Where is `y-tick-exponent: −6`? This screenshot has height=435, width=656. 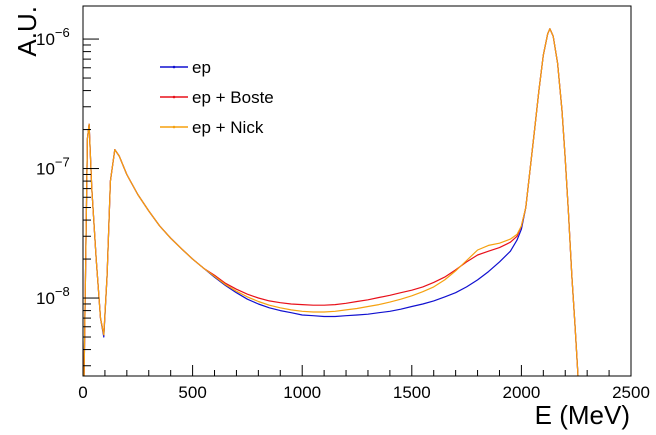
y-tick-exponent: −6 is located at coordinates (62, 32).